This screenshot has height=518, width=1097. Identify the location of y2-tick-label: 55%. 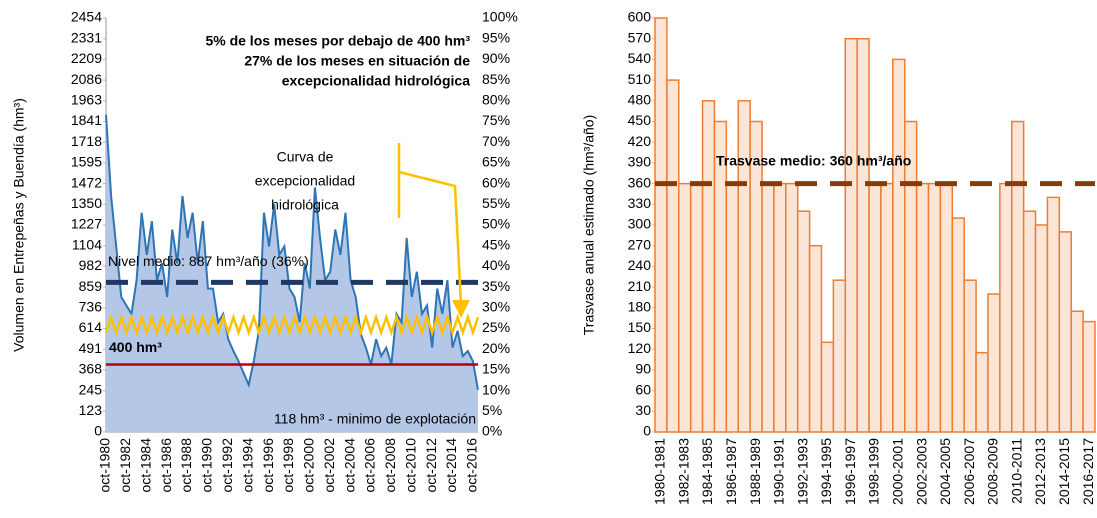
(496, 203).